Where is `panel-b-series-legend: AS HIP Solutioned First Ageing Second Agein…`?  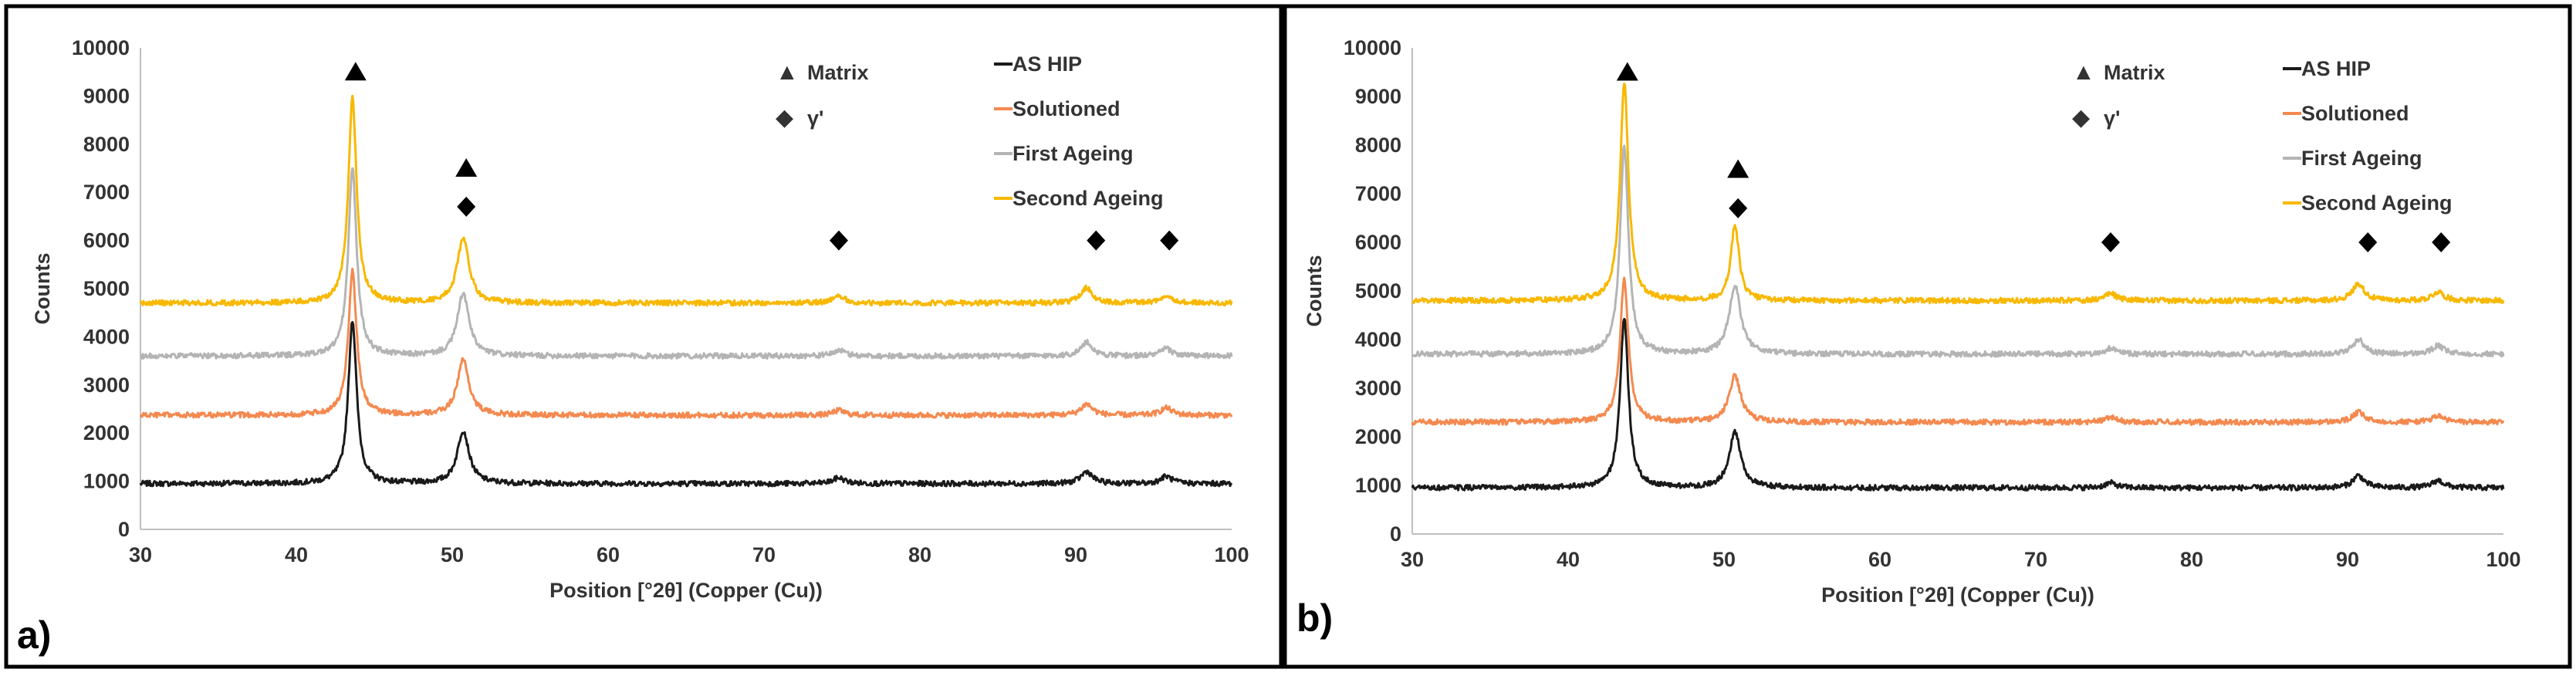
panel-b-series-legend: AS HIP Solutioned First Ageing Second Agein… is located at coordinates (2368, 136).